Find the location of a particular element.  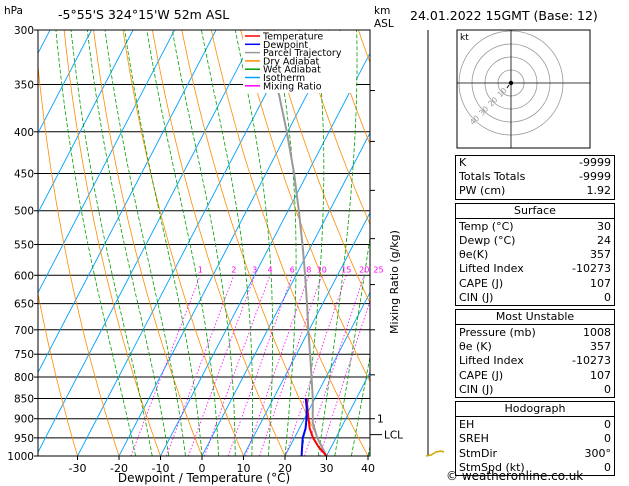

surface-label: Lifted Index is located at coordinates (491, 269).